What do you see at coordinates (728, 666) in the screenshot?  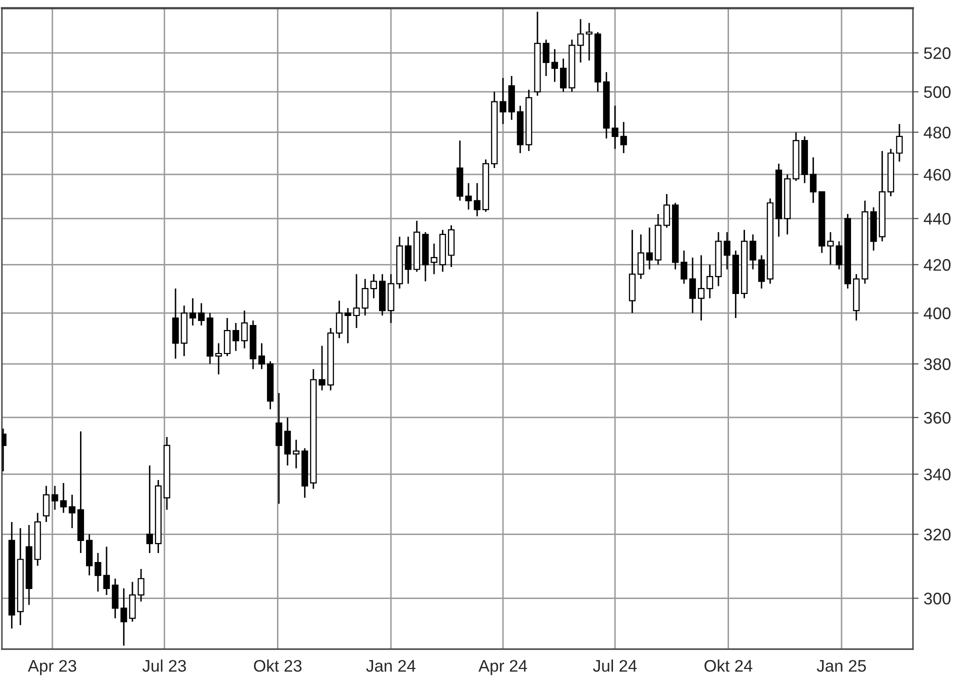 I see `x-tick-label: Okt 24` at bounding box center [728, 666].